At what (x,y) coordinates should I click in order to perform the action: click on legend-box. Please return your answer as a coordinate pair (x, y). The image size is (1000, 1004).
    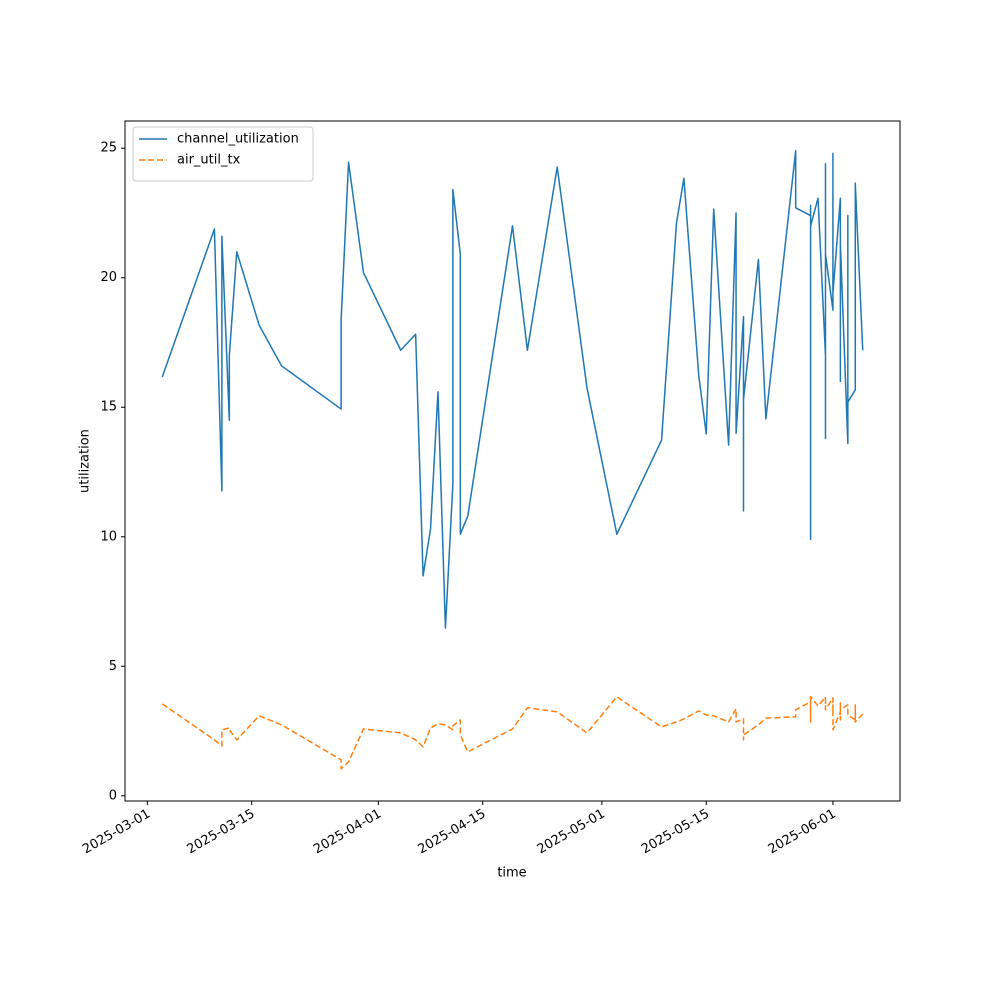
    Looking at the image, I should click on (223, 154).